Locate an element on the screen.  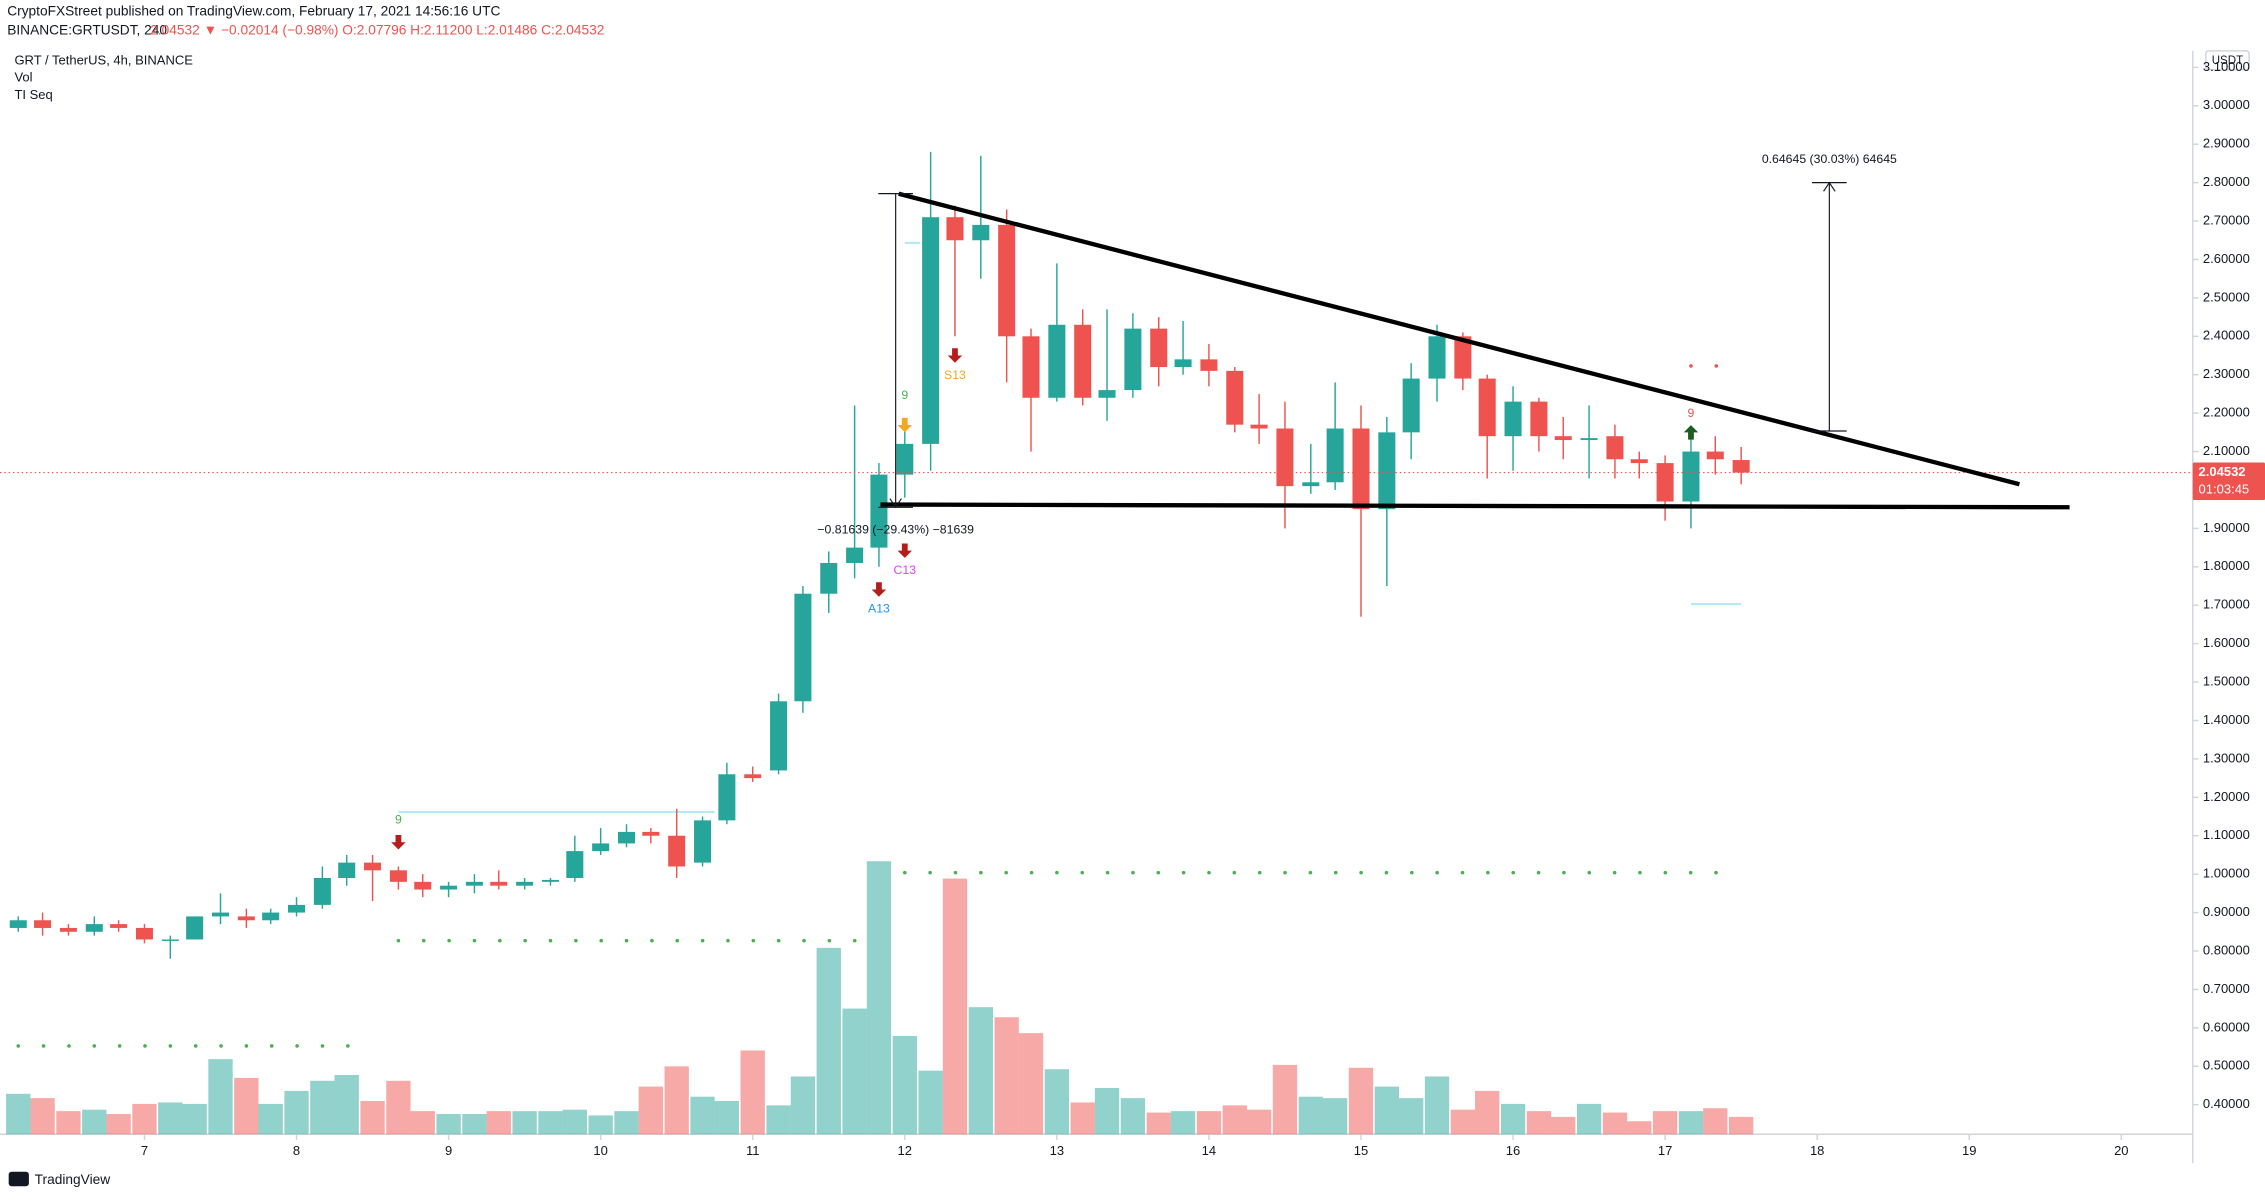
x-tick-label: 15 is located at coordinates (1361, 1150).